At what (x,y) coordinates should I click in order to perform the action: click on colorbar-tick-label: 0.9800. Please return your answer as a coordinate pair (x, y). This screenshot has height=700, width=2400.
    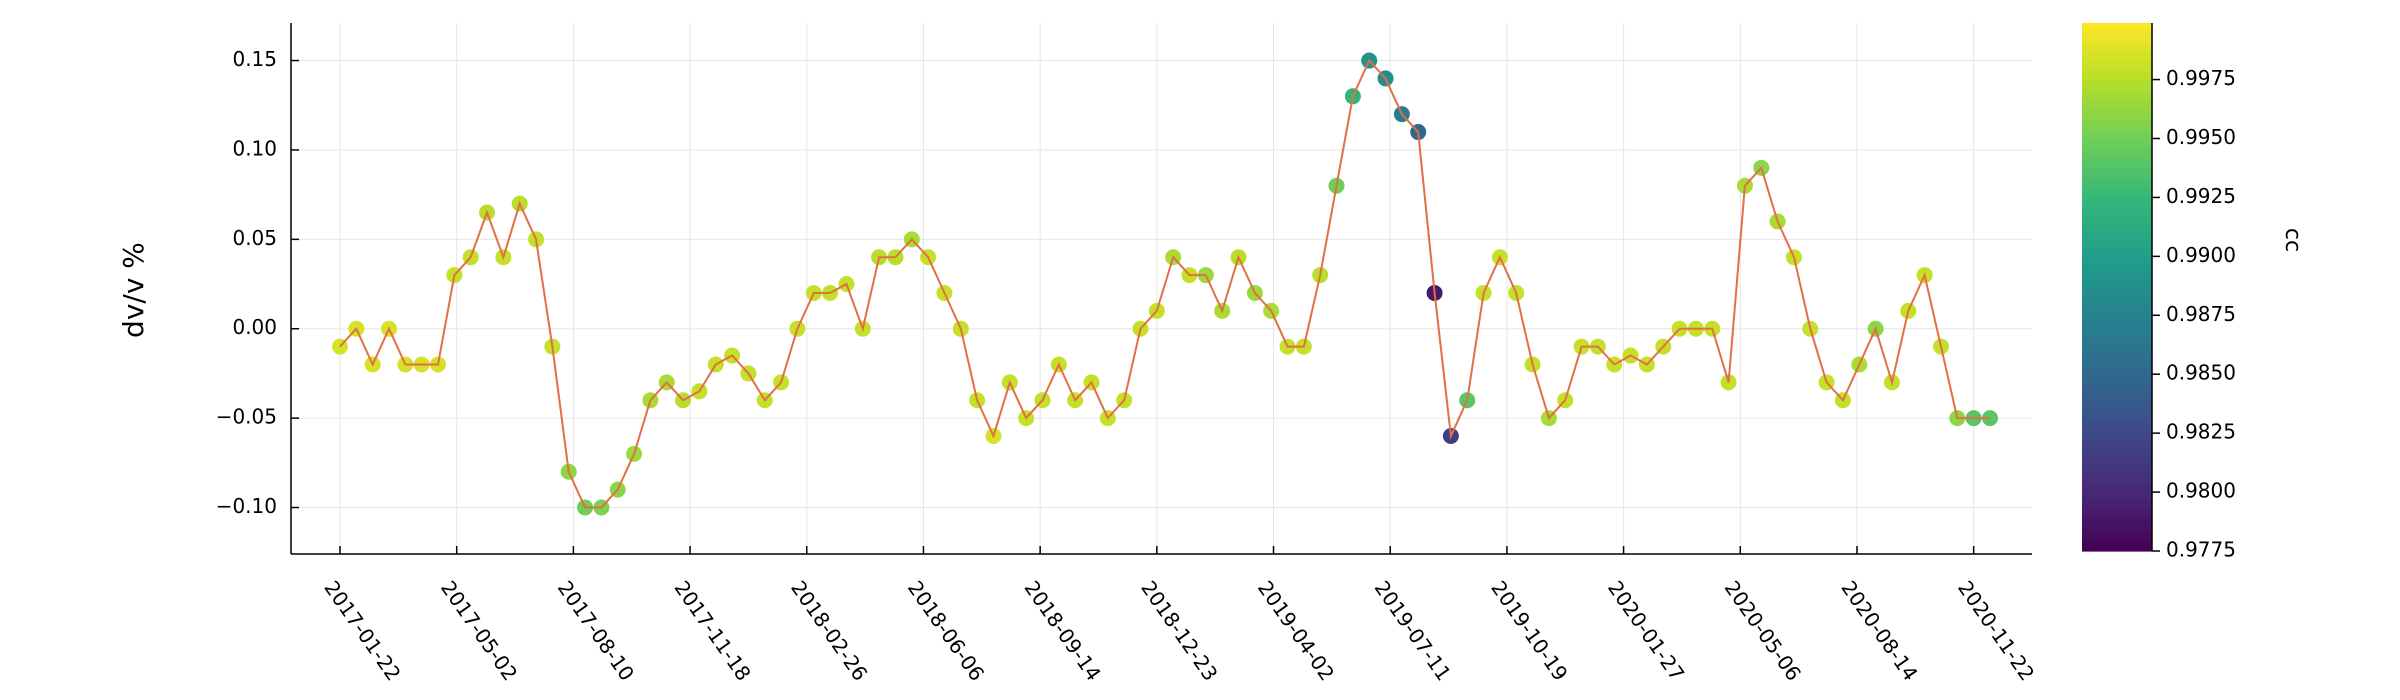
    Looking at the image, I should click on (2201, 491).